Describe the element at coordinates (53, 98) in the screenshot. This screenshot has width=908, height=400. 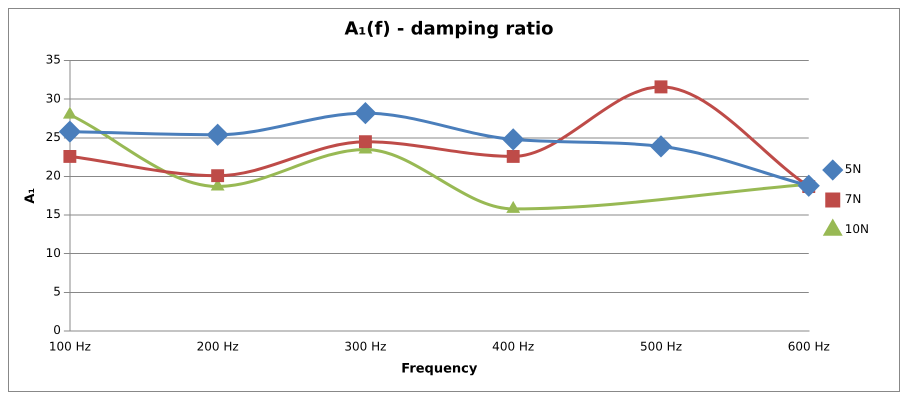
I see `y-tick-label: 30` at that location.